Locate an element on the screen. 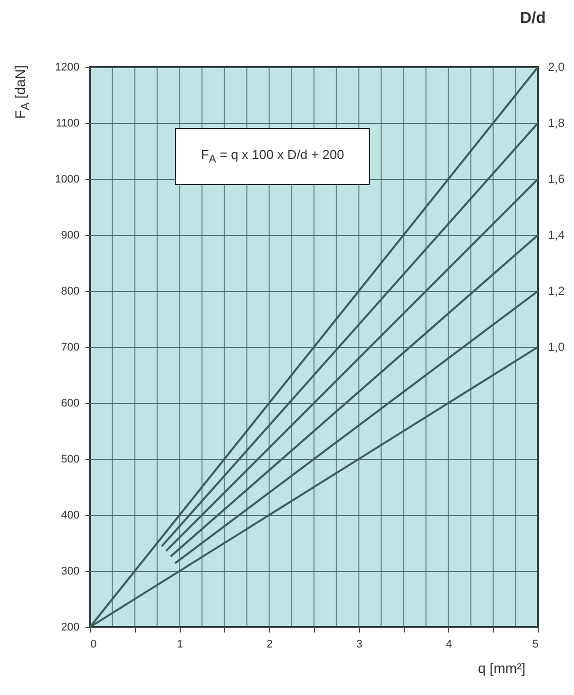 The image size is (574, 695). y-tick-label: 800 is located at coordinates (70, 292).